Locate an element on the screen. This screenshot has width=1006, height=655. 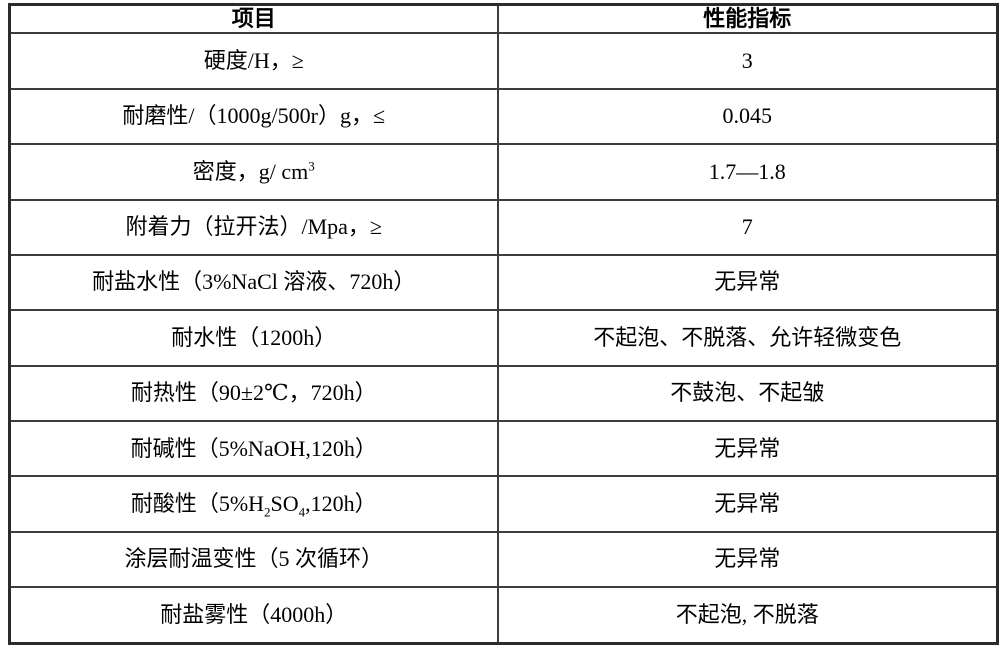
table-row: 耐盐水性（3%NaCl 溶液、720h） 无异常 is located at coordinates (503, 282).